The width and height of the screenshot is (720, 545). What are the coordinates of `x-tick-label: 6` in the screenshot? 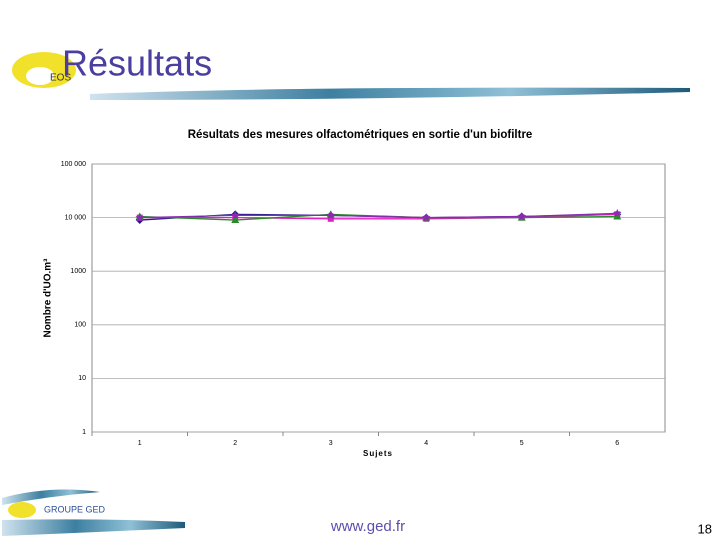 It's located at (617, 443).